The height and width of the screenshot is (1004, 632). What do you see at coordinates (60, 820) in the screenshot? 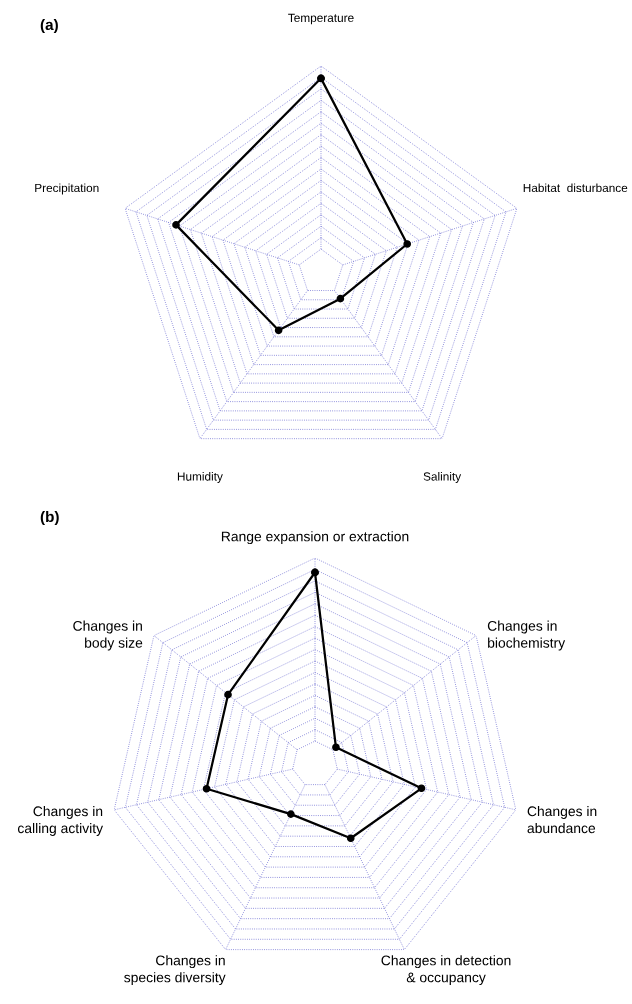
I see `spoke-label: Changes in calling activity` at bounding box center [60, 820].